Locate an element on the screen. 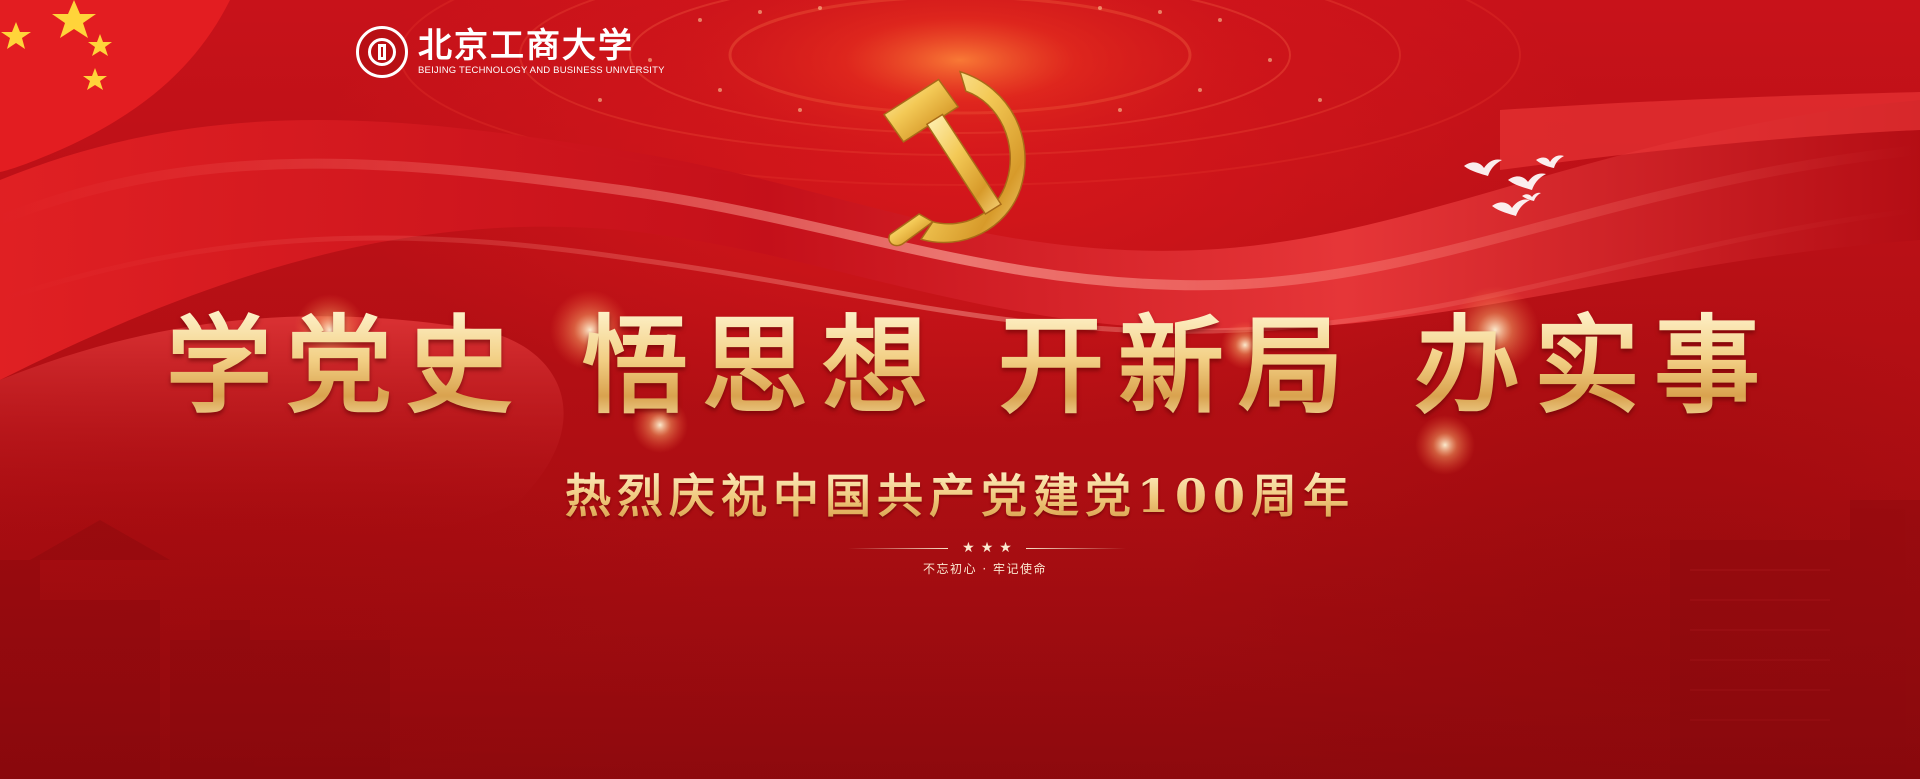  headline-group-2: 悟思想 is located at coordinates (762, 365).